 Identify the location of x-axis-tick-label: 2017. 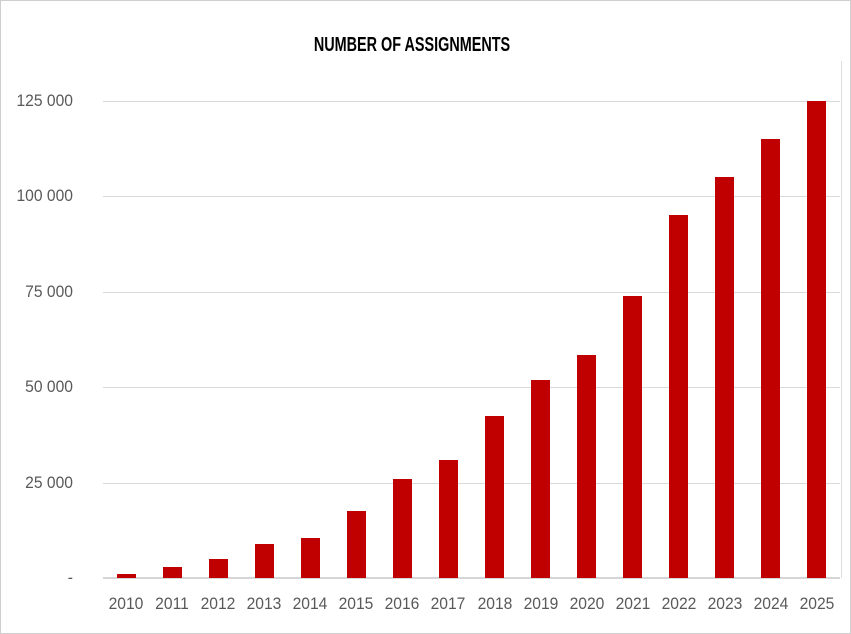
(448, 603).